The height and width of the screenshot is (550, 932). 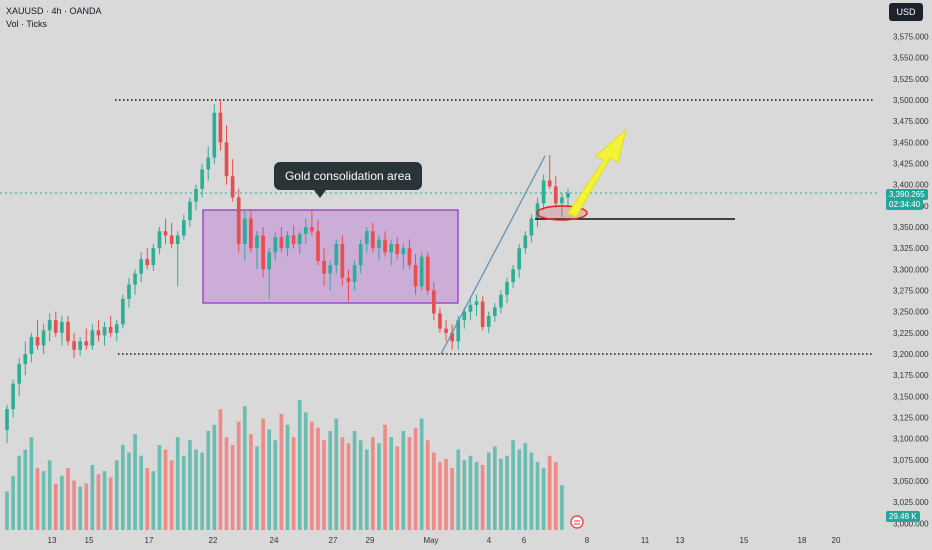 I want to click on y-tick-label: 3,250.000, so click(x=911, y=312).